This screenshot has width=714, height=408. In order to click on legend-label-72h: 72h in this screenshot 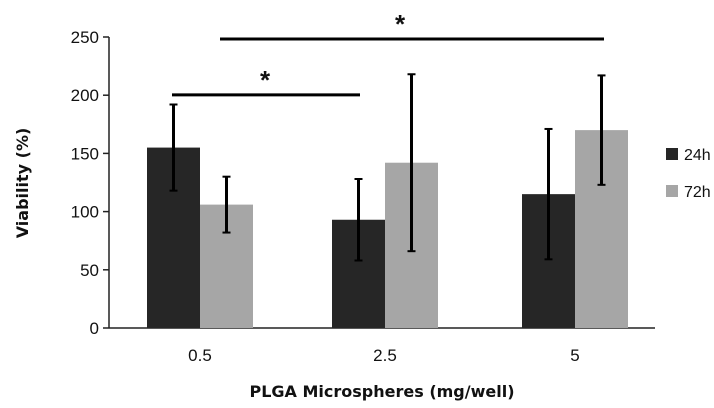, I will do `click(697, 192)`.